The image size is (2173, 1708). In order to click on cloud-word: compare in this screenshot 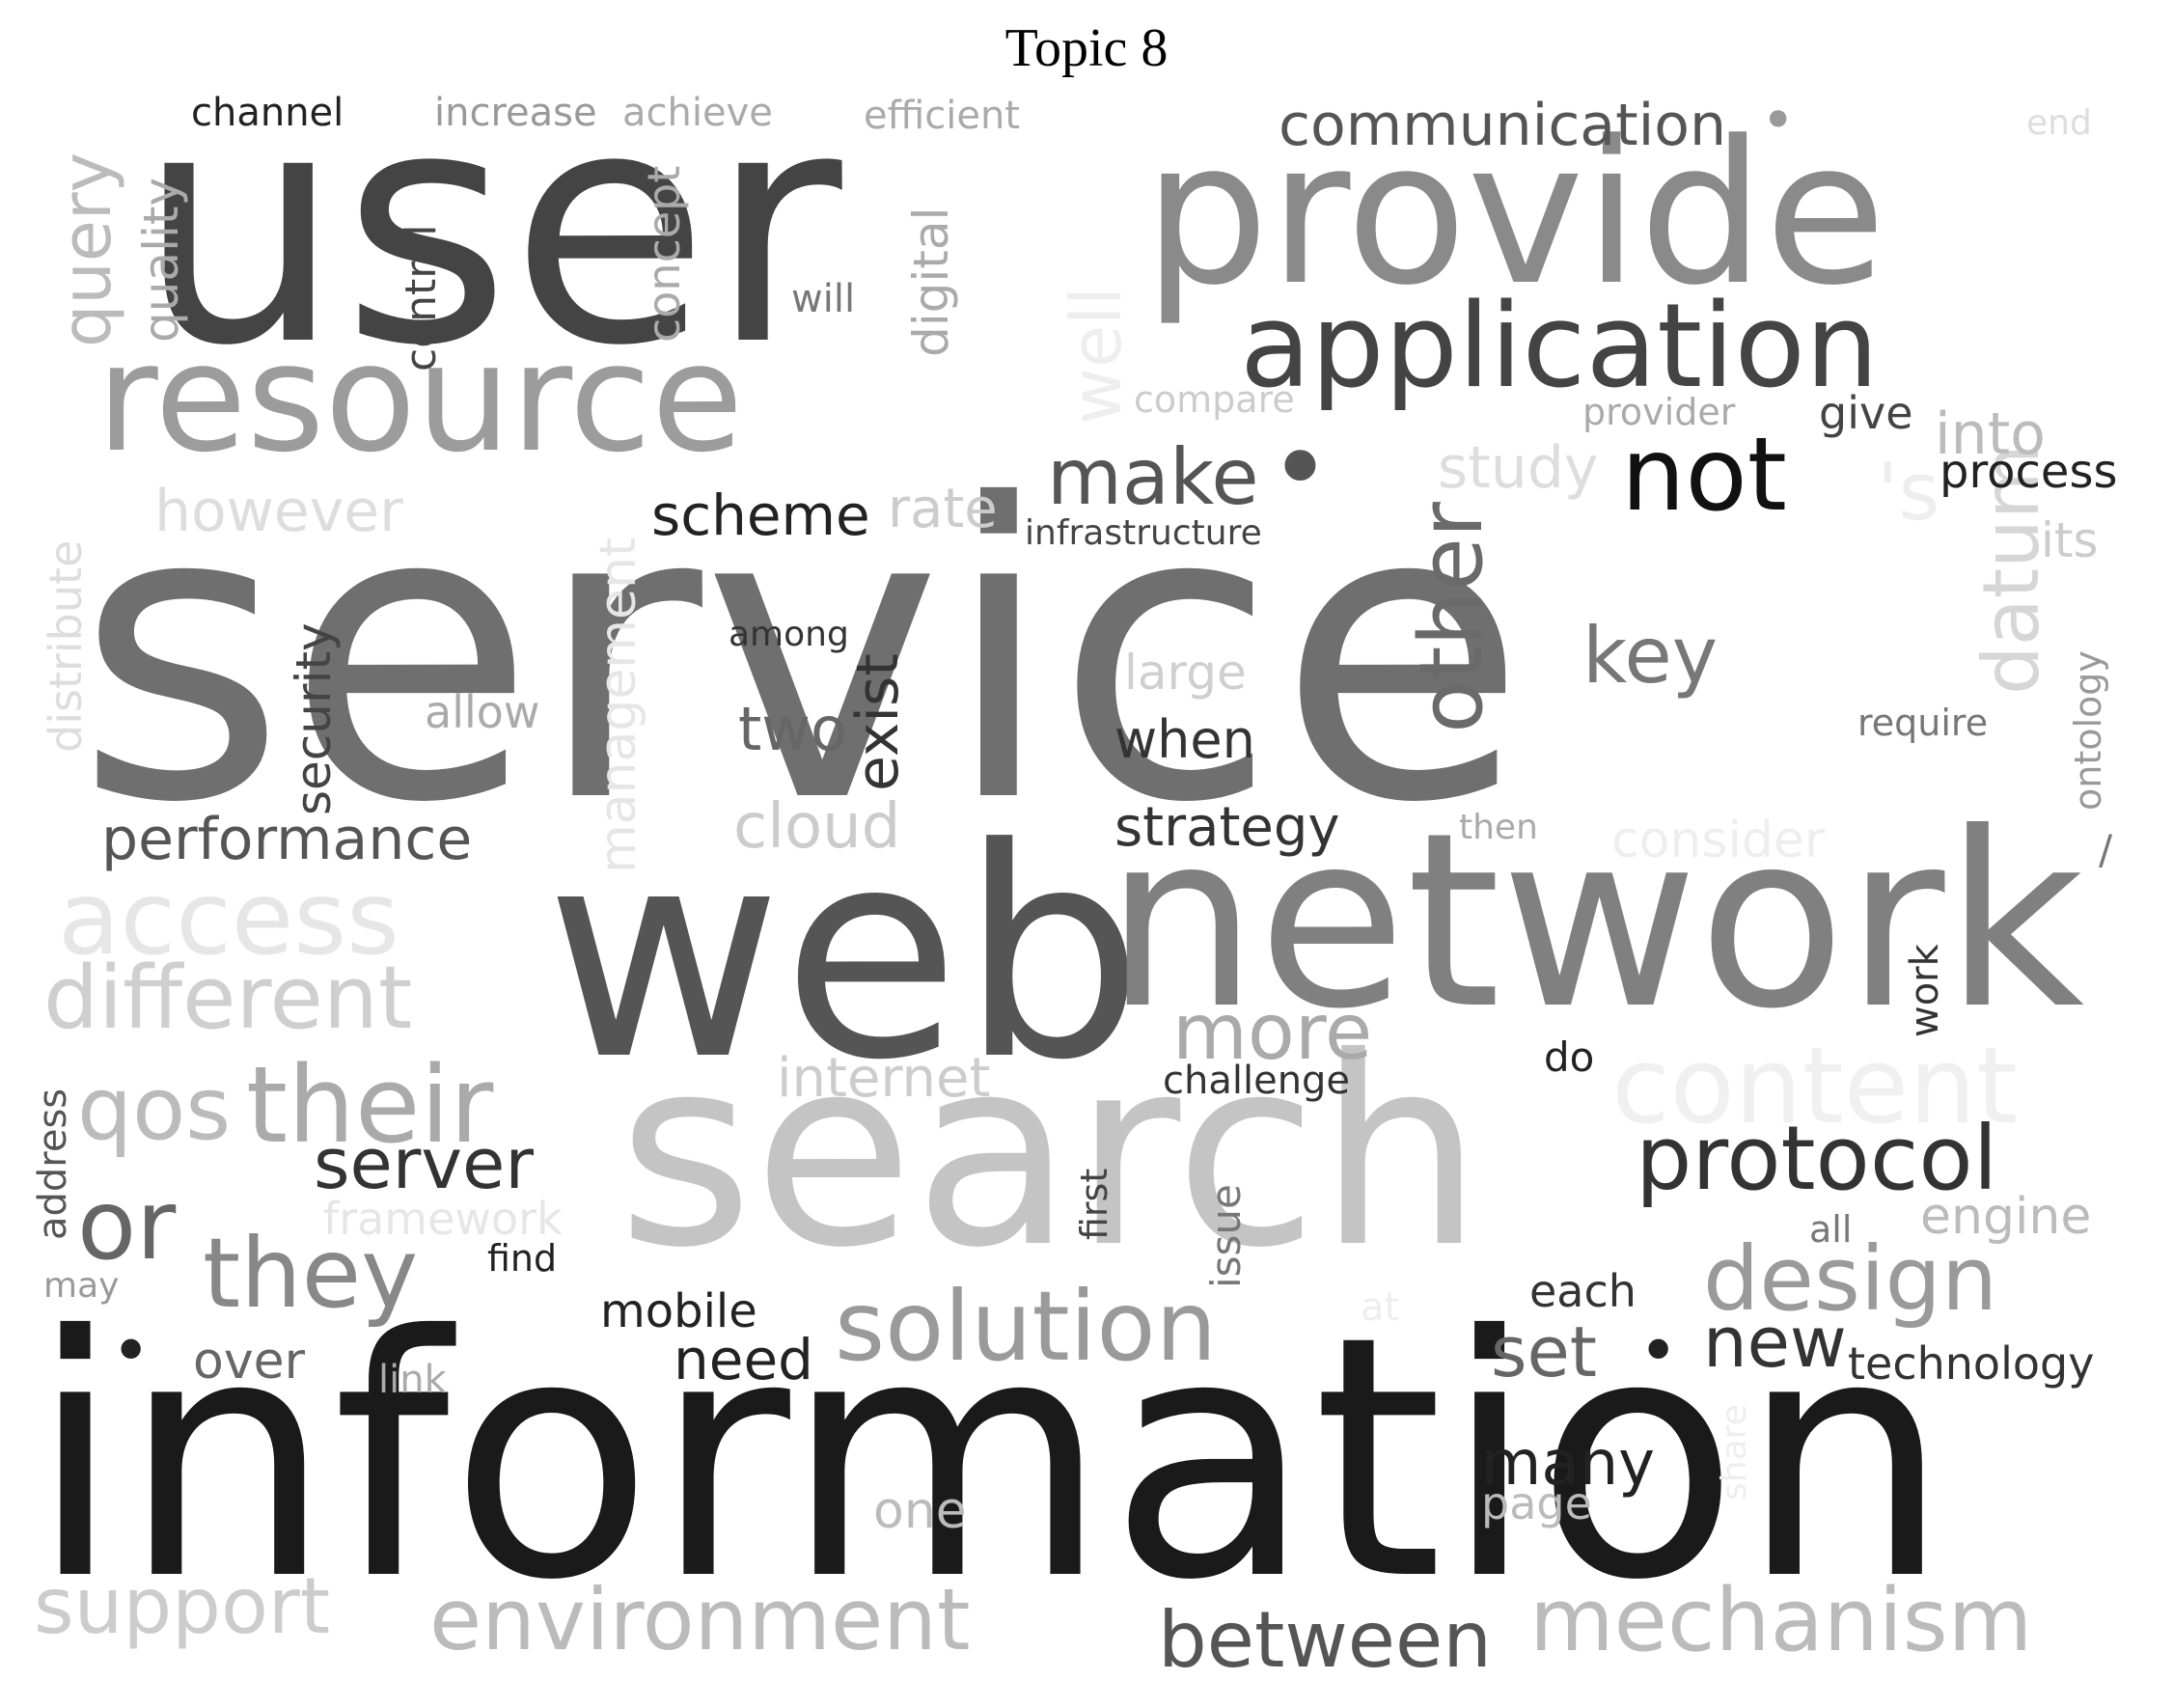, I will do `click(1214, 399)`.